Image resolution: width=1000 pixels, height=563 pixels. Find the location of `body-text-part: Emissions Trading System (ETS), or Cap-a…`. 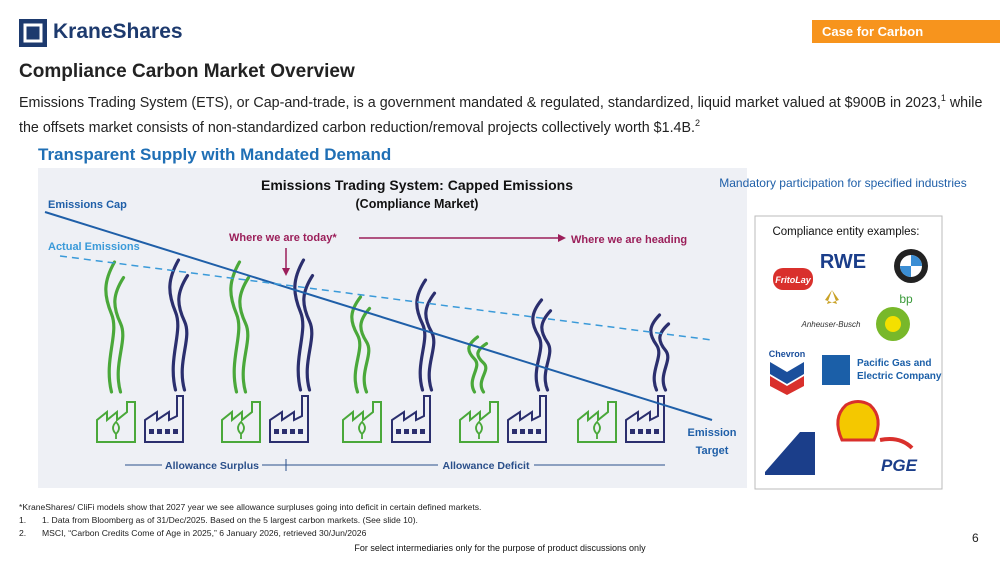

body-text-part: Emissions Trading System (ETS), or Cap-a… is located at coordinates (480, 102).